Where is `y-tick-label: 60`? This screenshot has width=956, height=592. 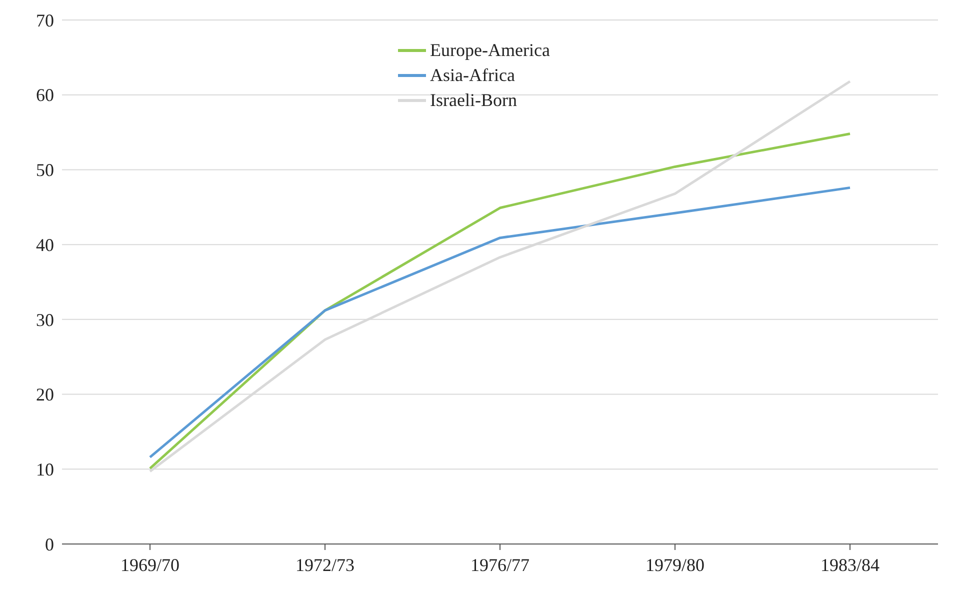
y-tick-label: 60 is located at coordinates (45, 95).